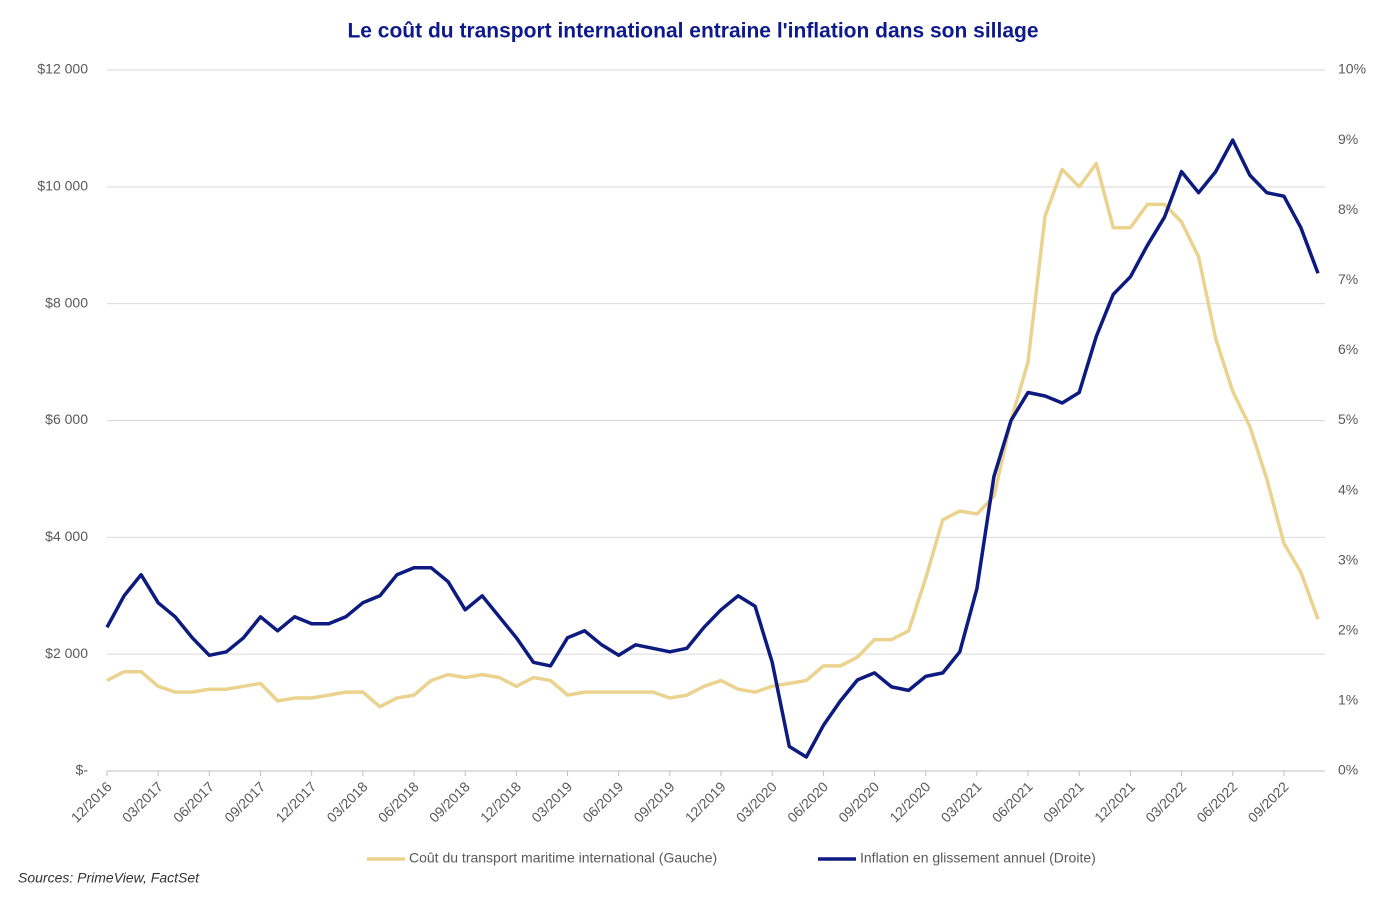 This screenshot has height=905, width=1386. I want to click on legend-label: Inflation en glissement annuel (Droite), so click(978, 858).